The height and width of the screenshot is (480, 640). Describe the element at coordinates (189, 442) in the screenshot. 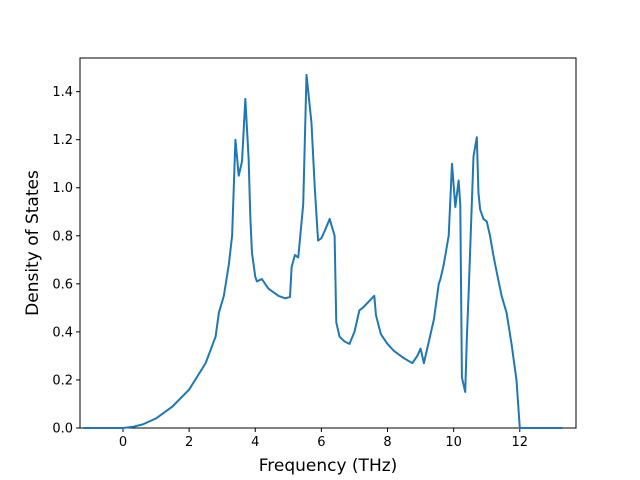

I see `x-tick-label: 2` at that location.